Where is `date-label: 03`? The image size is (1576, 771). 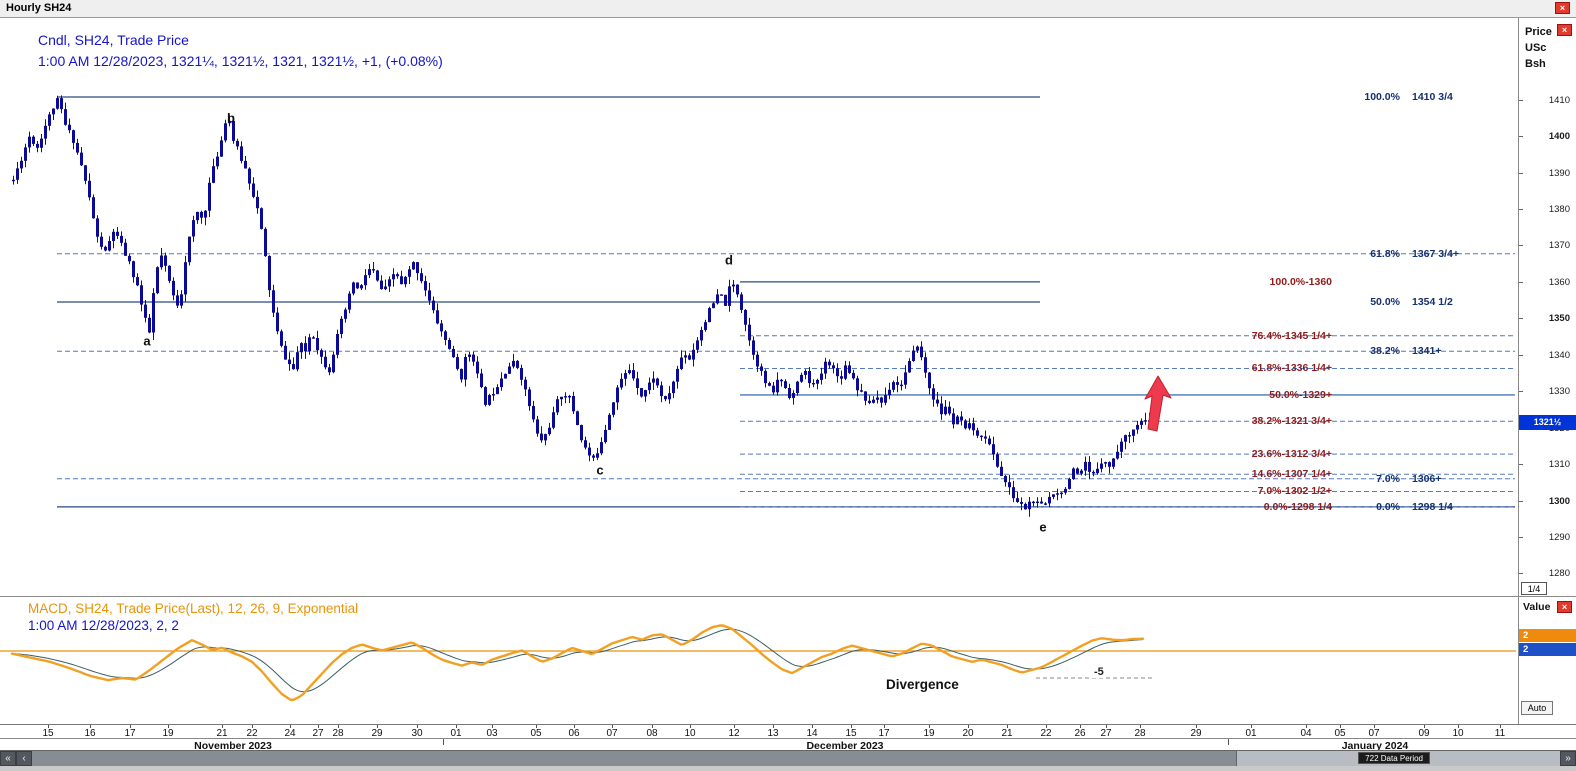 date-label: 03 is located at coordinates (492, 733).